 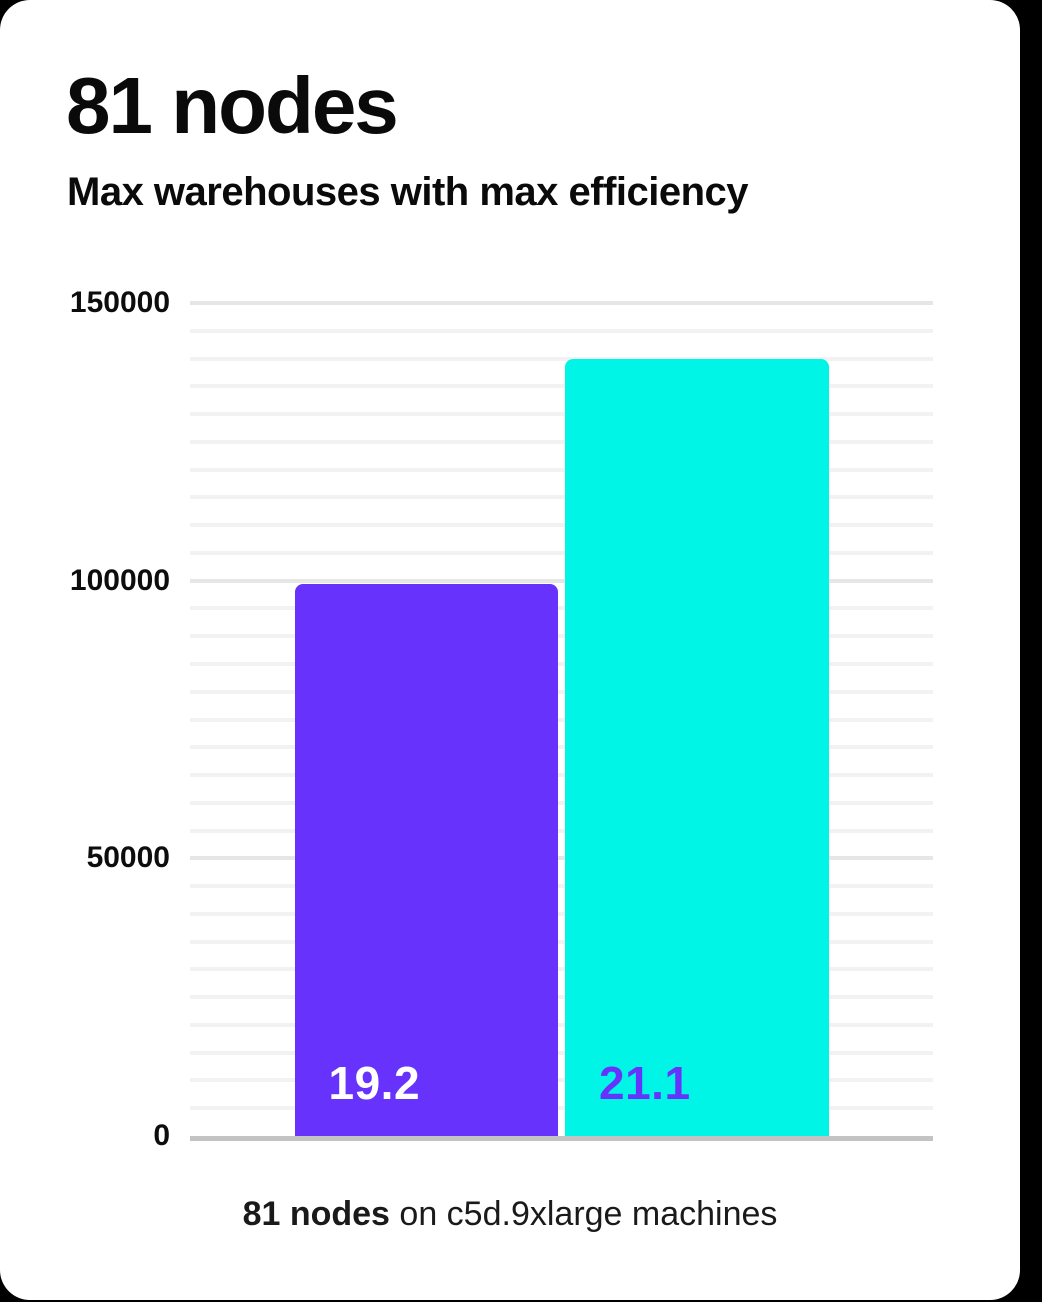 I want to click on y-axis-tick-label: 50000, so click(x=128, y=858).